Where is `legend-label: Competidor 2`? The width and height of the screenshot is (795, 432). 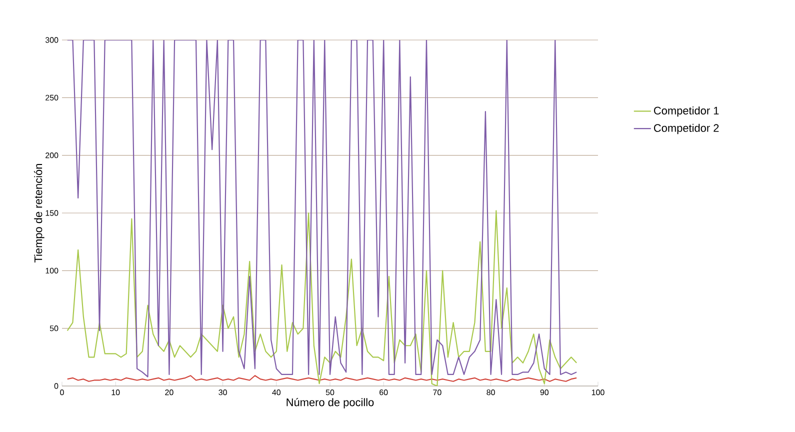
legend-label: Competidor 2 is located at coordinates (686, 129).